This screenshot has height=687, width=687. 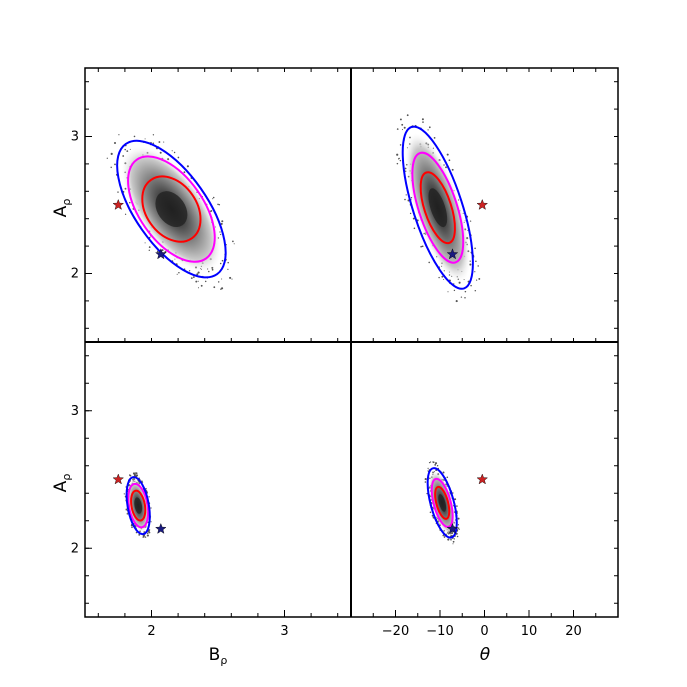 What do you see at coordinates (439, 631) in the screenshot?
I see `x-tick-label-right: −10` at bounding box center [439, 631].